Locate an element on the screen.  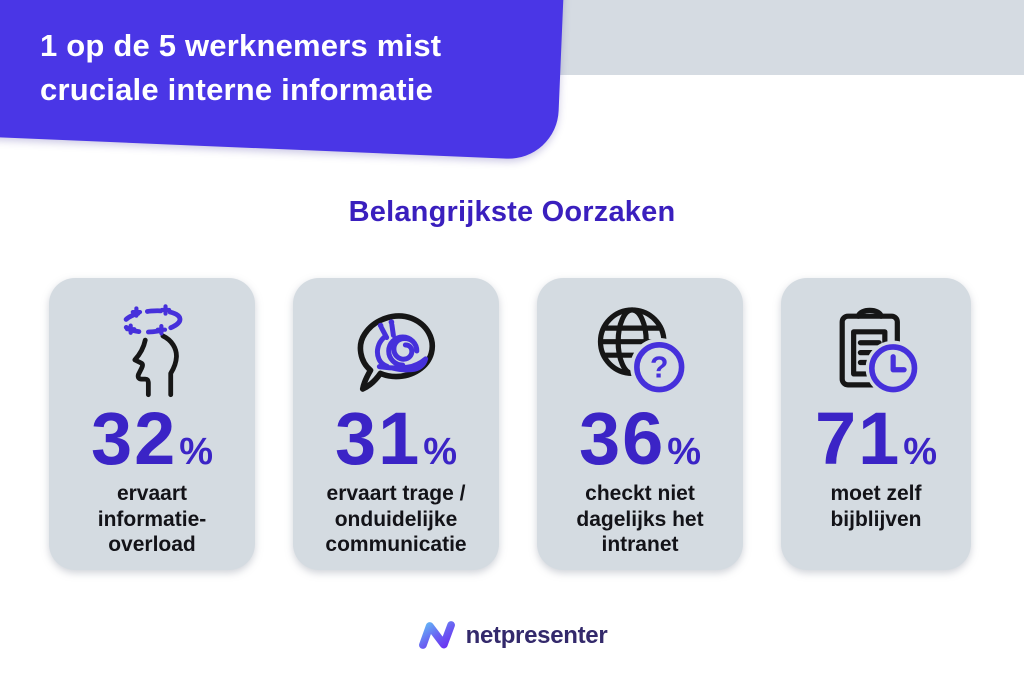
stat-value-row: 71 % is located at coordinates (876, 439).